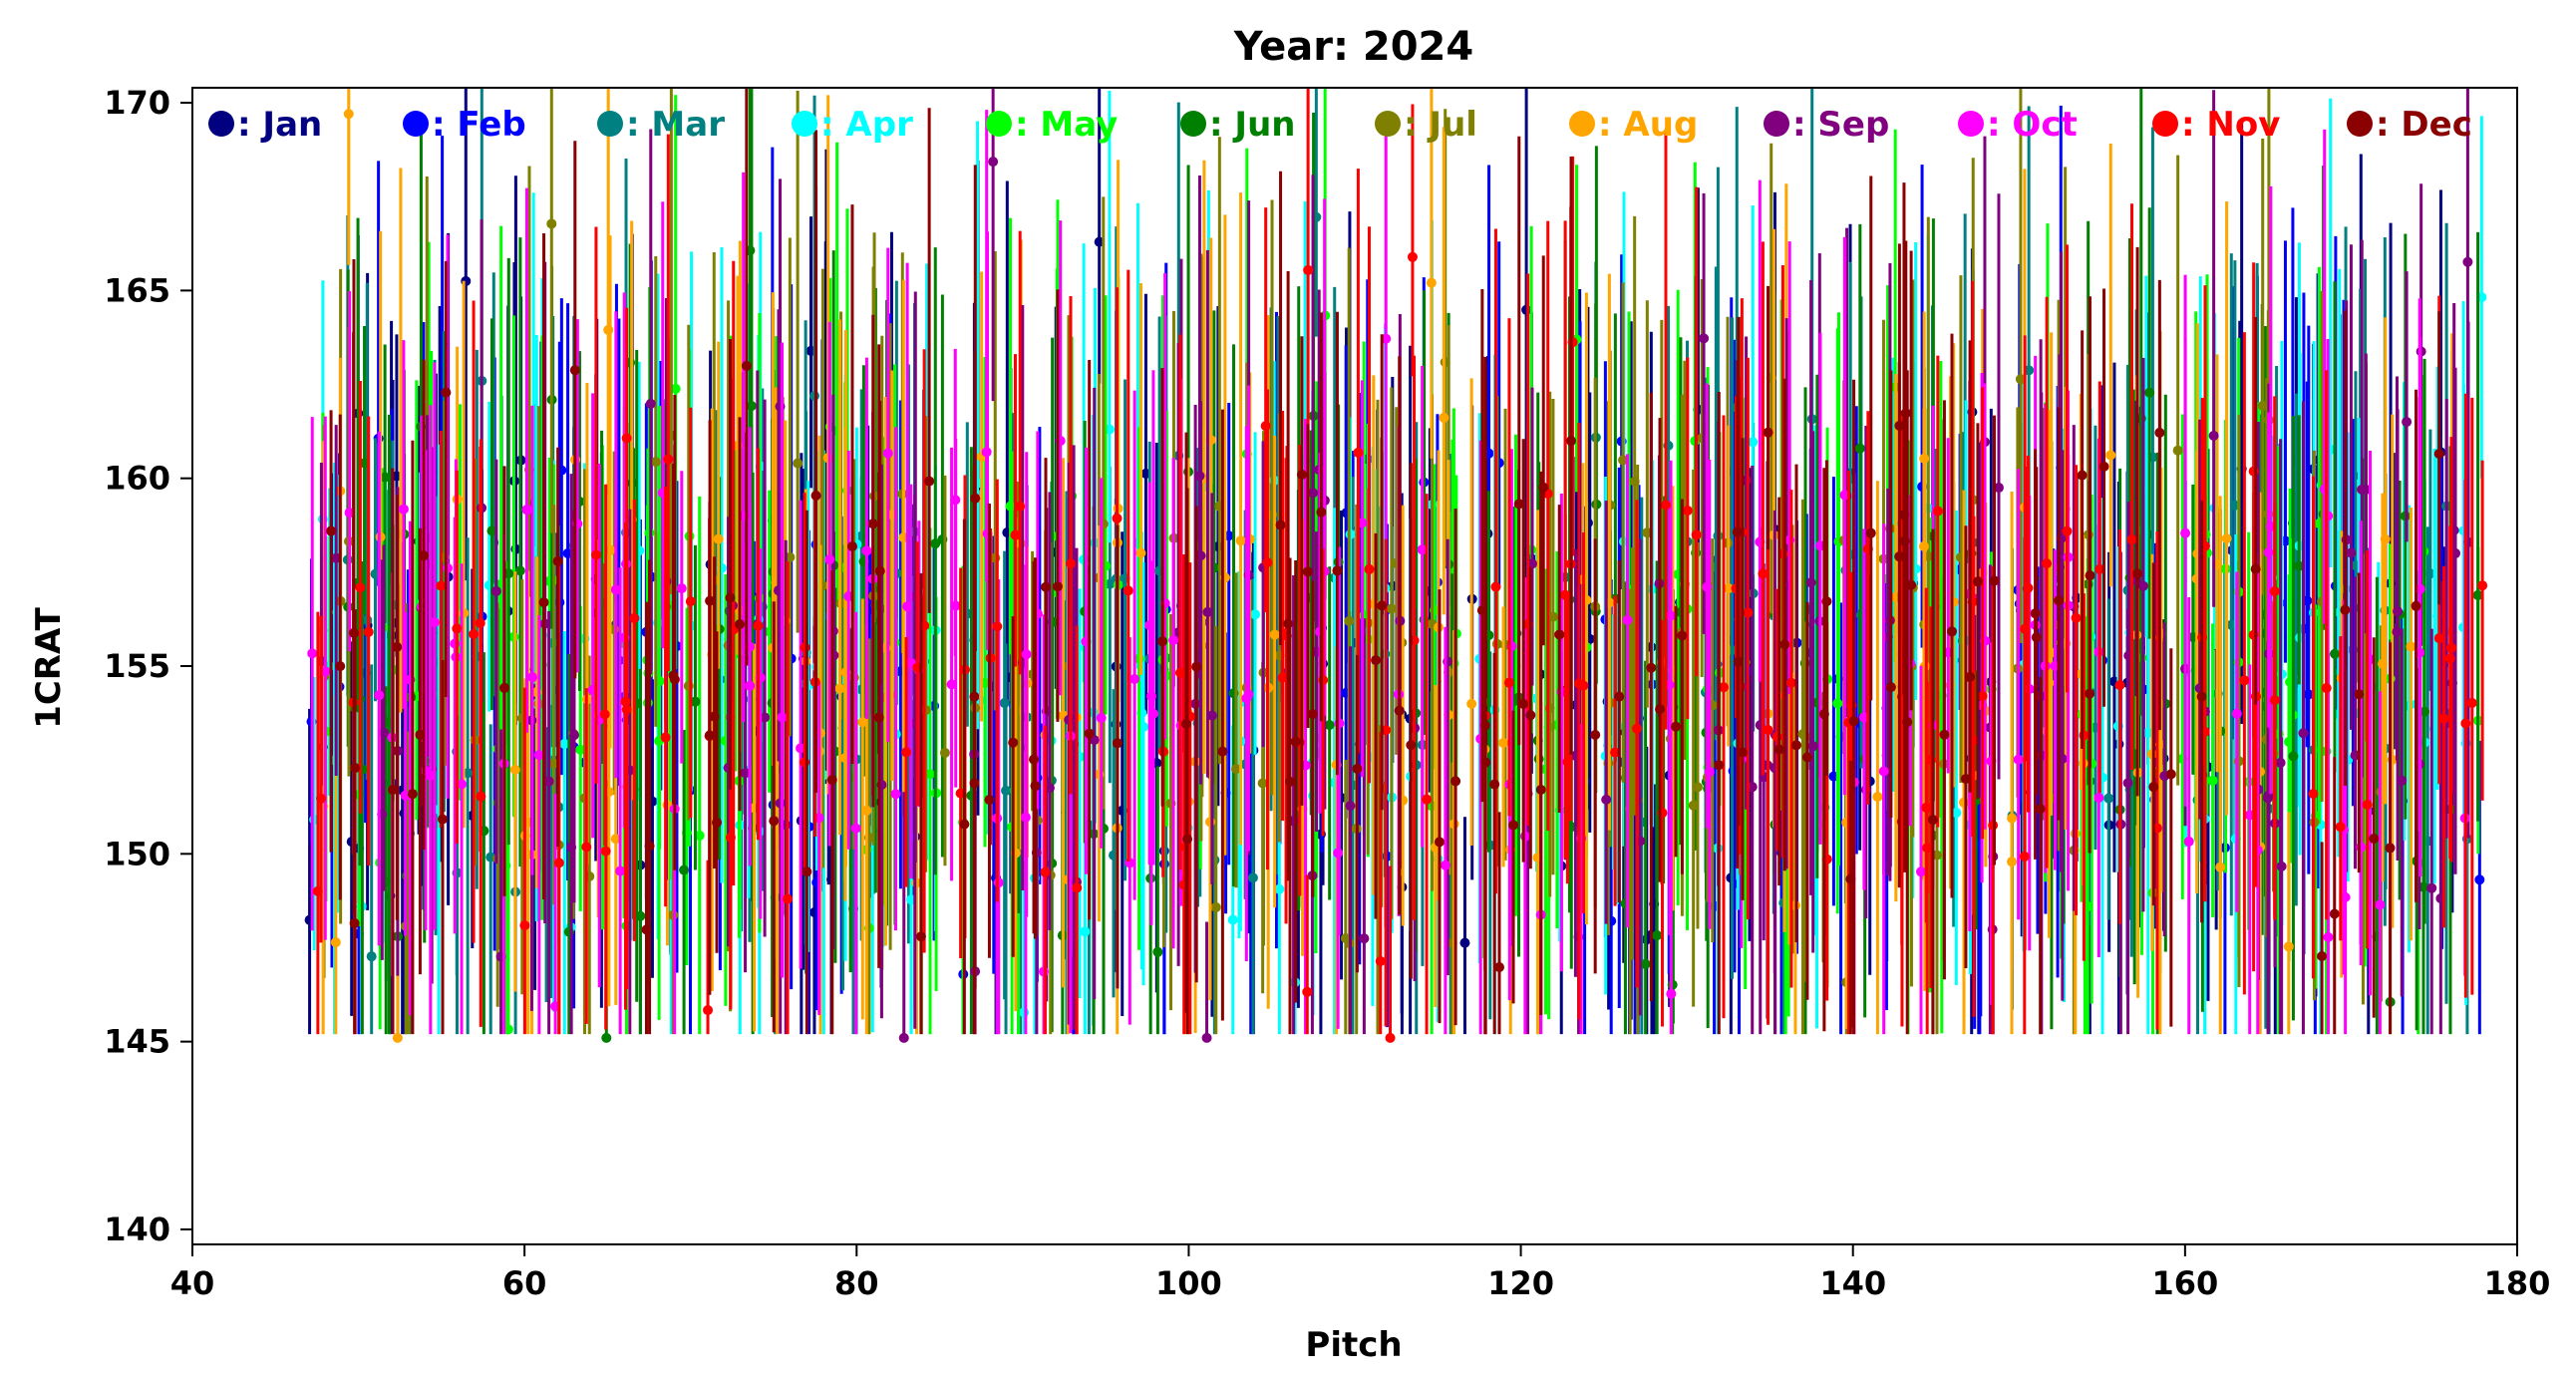 This screenshot has width=2576, height=1387. I want to click on y-tick-label: 155, so click(137, 666).